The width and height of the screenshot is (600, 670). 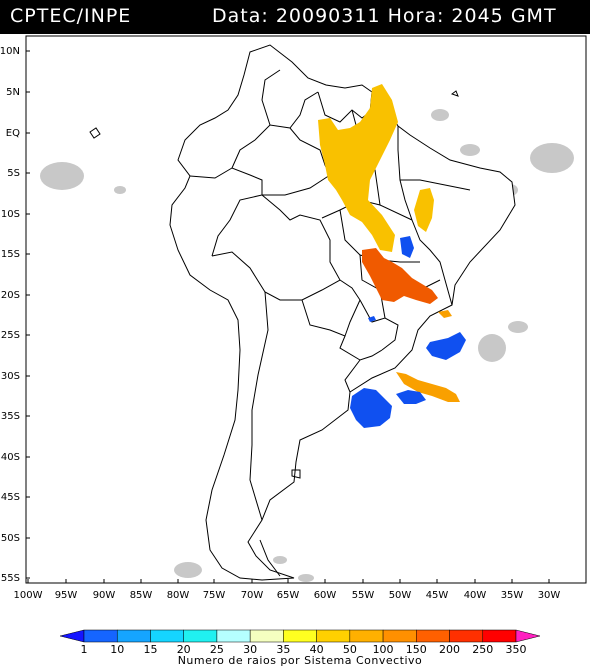 What do you see at coordinates (300, 660) in the screenshot?
I see `colorbar-title: Numero de raios por Sistema Convectivo` at bounding box center [300, 660].